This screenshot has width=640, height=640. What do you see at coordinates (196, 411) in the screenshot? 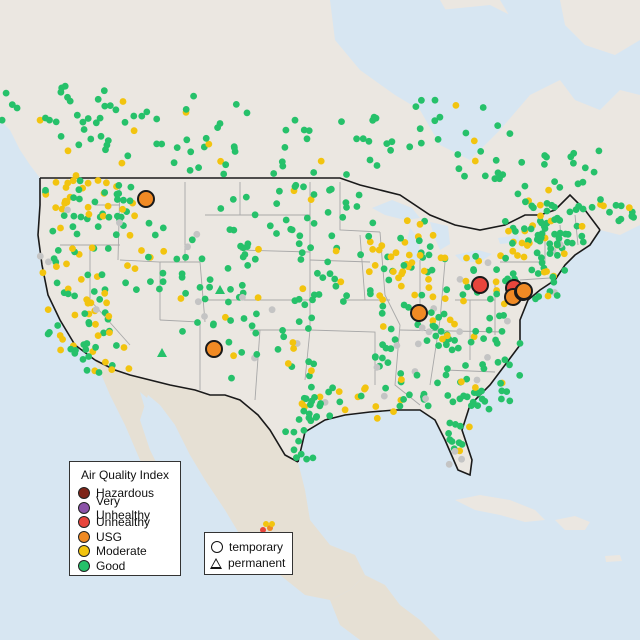
I see `us-mexico-border` at bounding box center [196, 411].